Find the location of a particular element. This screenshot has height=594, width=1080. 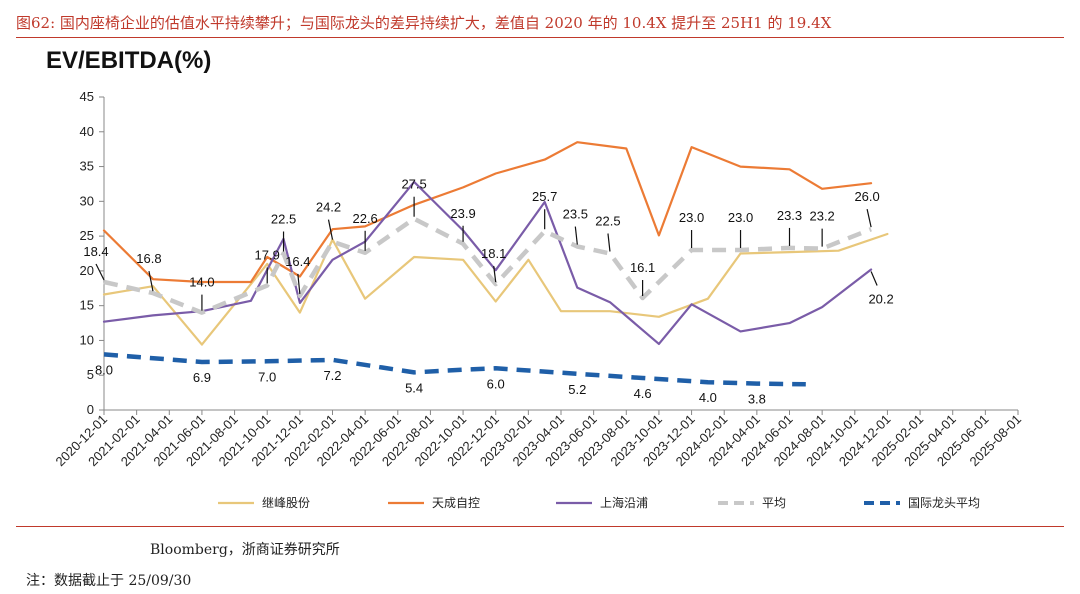

data-label: 7.2 is located at coordinates (332, 375).